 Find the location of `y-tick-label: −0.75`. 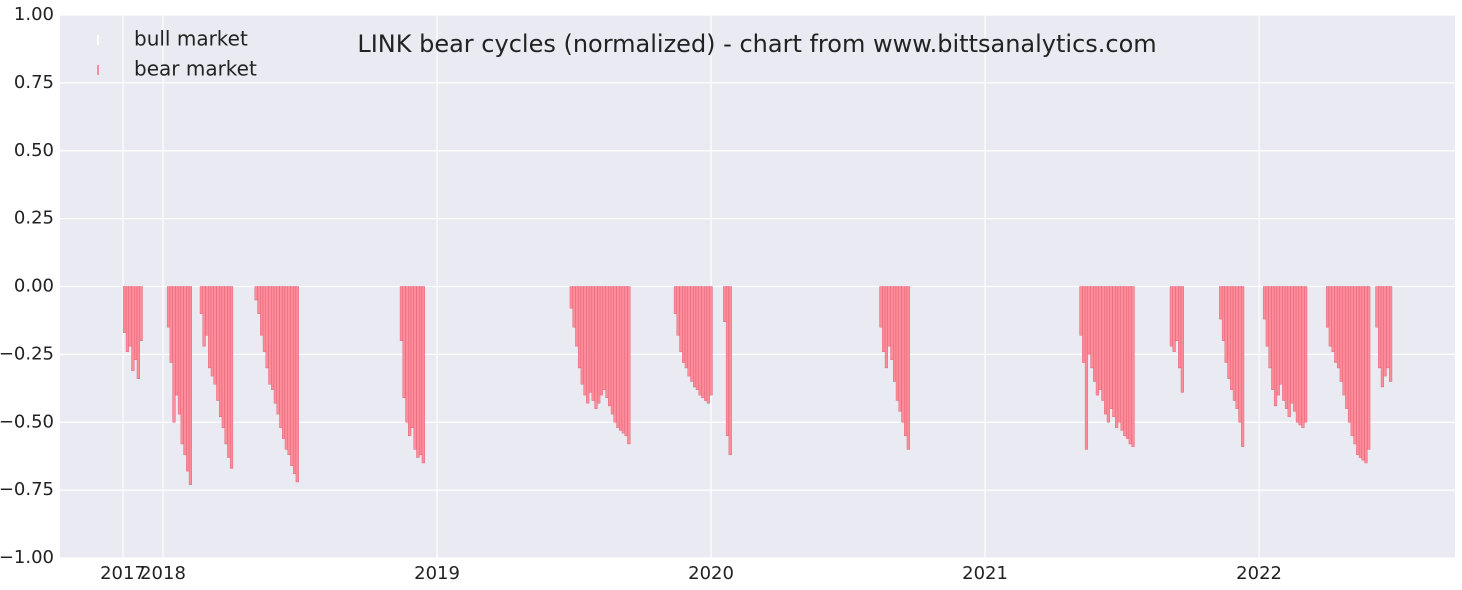

y-tick-label: −0.75 is located at coordinates (27, 489).